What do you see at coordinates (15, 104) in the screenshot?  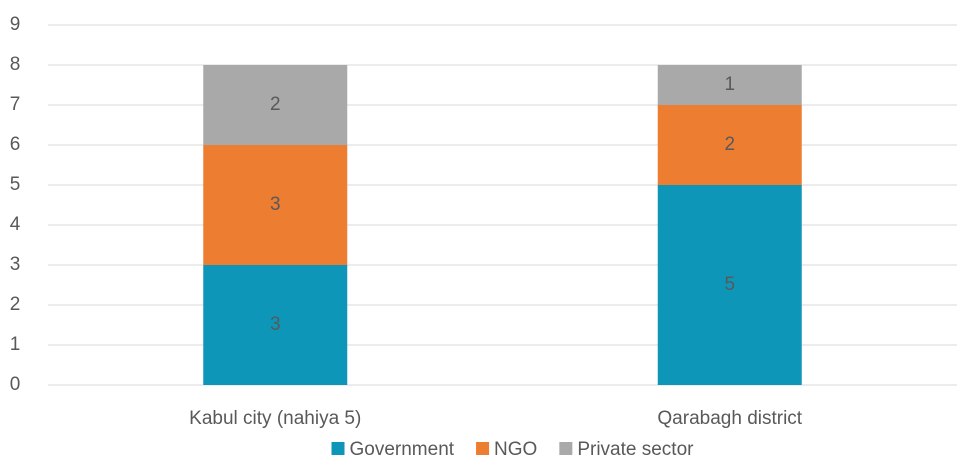 I see `y-tick-label: 7` at bounding box center [15, 104].